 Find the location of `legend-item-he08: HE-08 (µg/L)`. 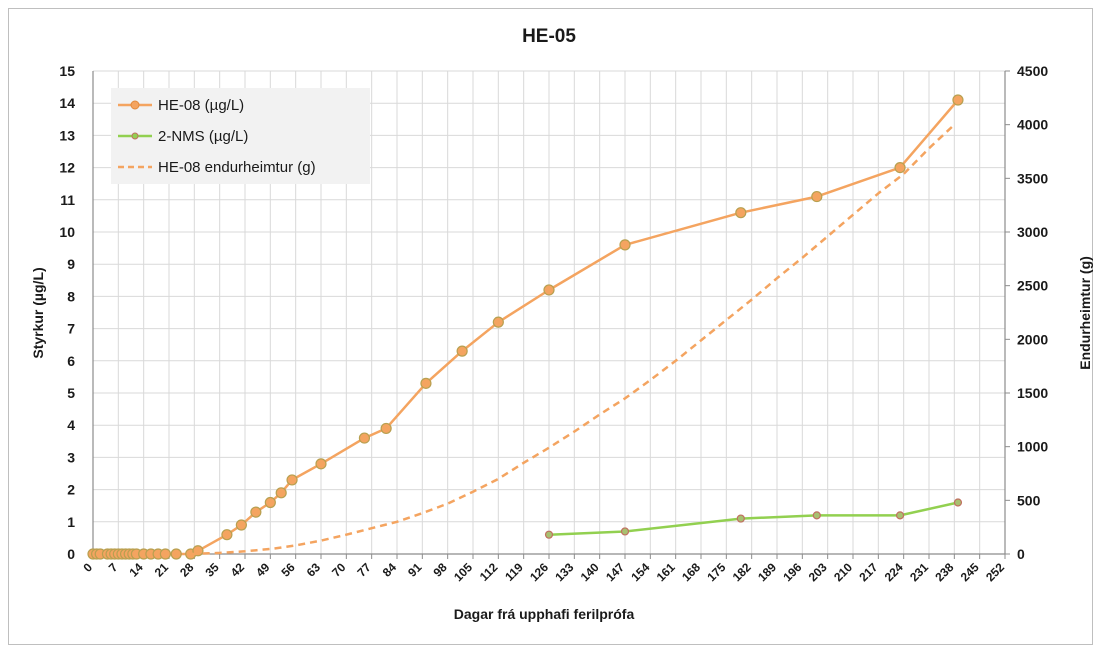

legend-item-he08: HE-08 (µg/L) is located at coordinates (181, 105).